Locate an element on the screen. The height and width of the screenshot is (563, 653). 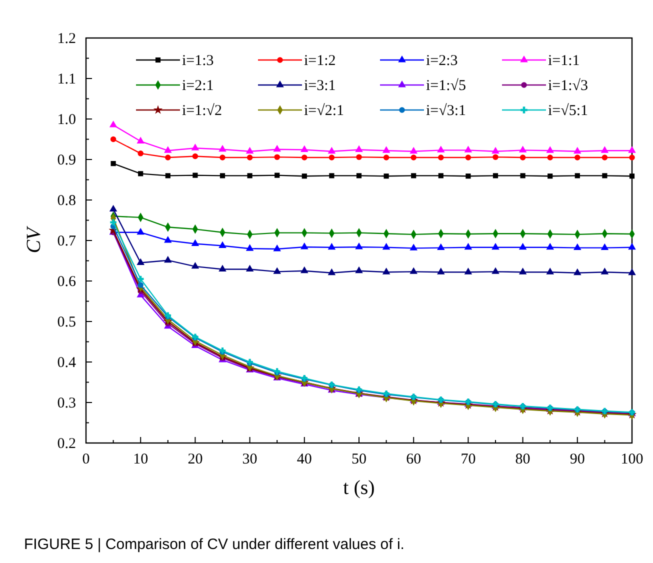
x-tick-label: 20 is located at coordinates (195, 460).